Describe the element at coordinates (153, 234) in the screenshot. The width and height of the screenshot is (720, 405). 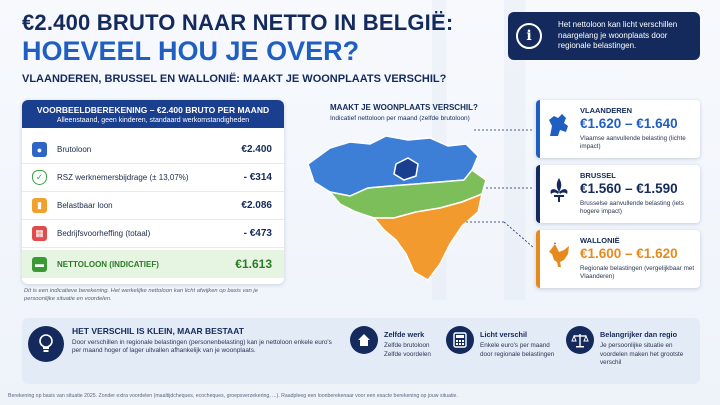
I see `row-voorheffing: ▦ Bedrijfsvoorheffing (totaal) - €473` at that location.